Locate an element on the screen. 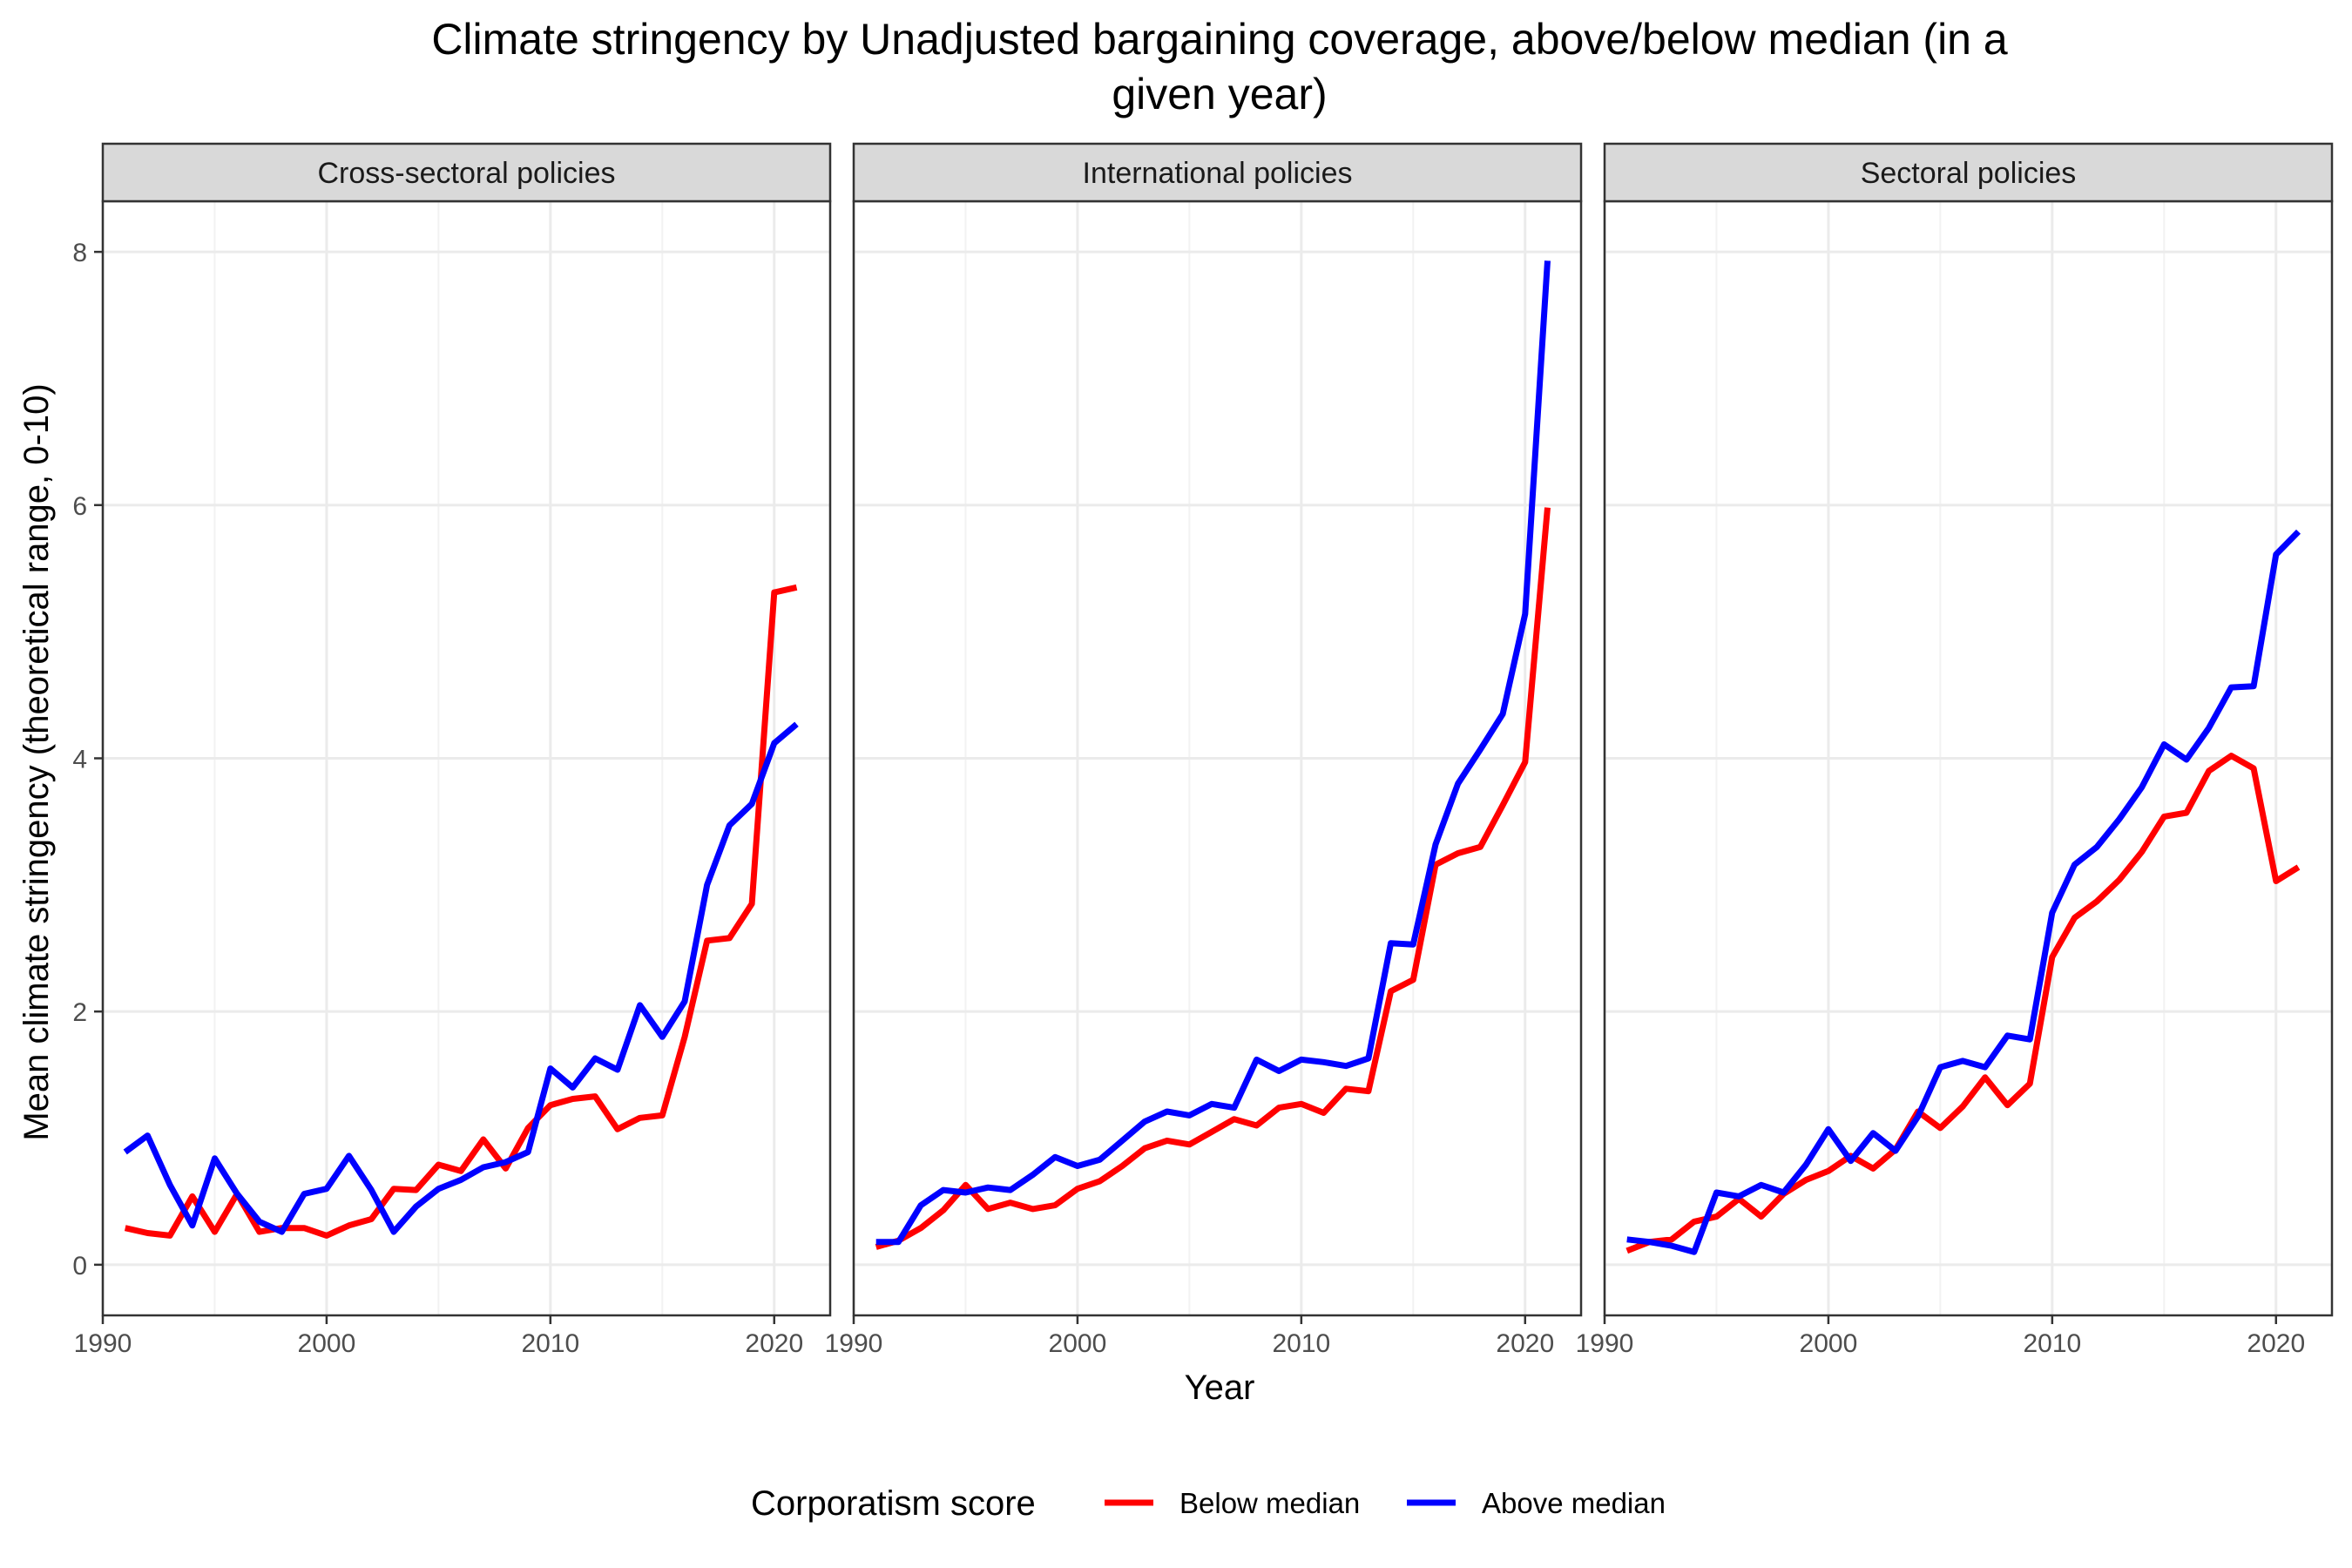  x-axis-title: Year is located at coordinates (1220, 1388).